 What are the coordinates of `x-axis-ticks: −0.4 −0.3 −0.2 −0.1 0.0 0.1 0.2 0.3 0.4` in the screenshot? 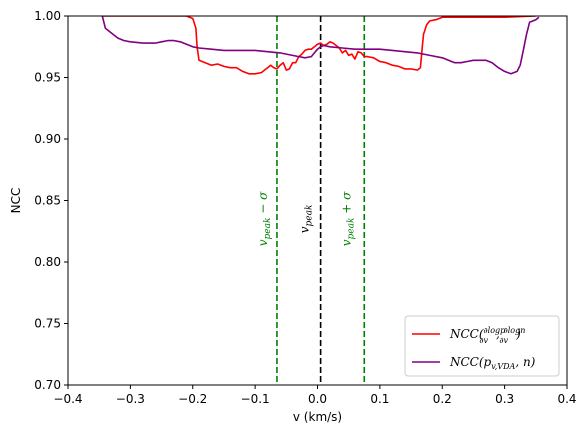 It's located at (315, 395).